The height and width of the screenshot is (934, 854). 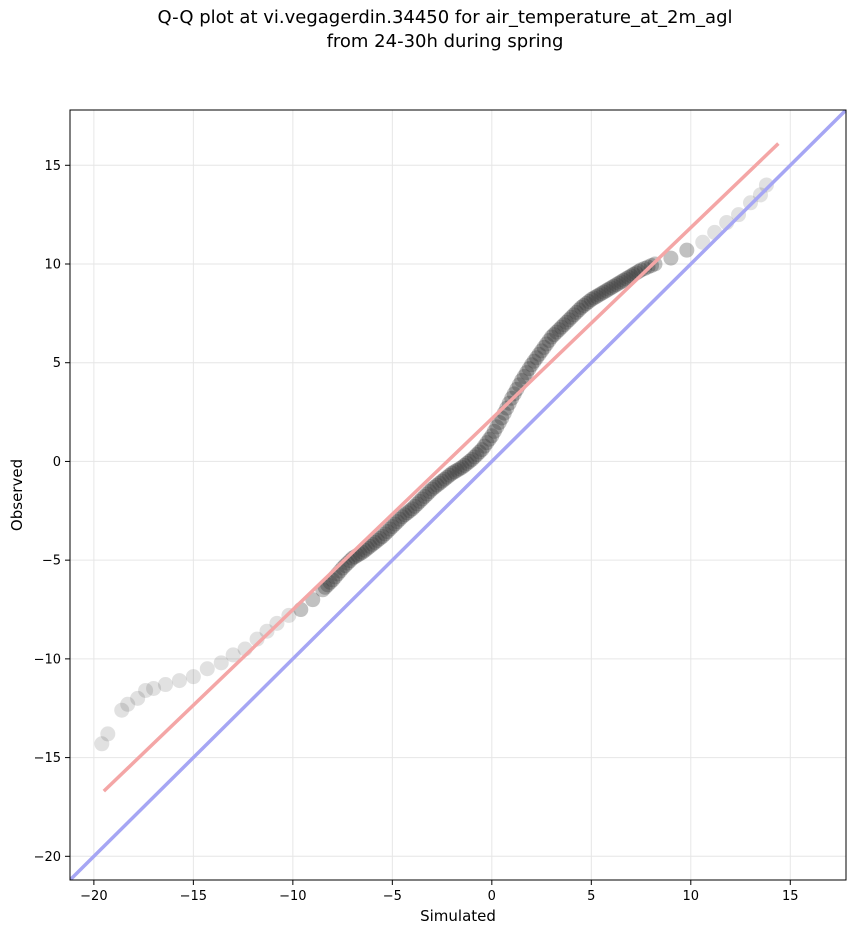 What do you see at coordinates (790, 896) in the screenshot?
I see `x-tick-label: 15` at bounding box center [790, 896].